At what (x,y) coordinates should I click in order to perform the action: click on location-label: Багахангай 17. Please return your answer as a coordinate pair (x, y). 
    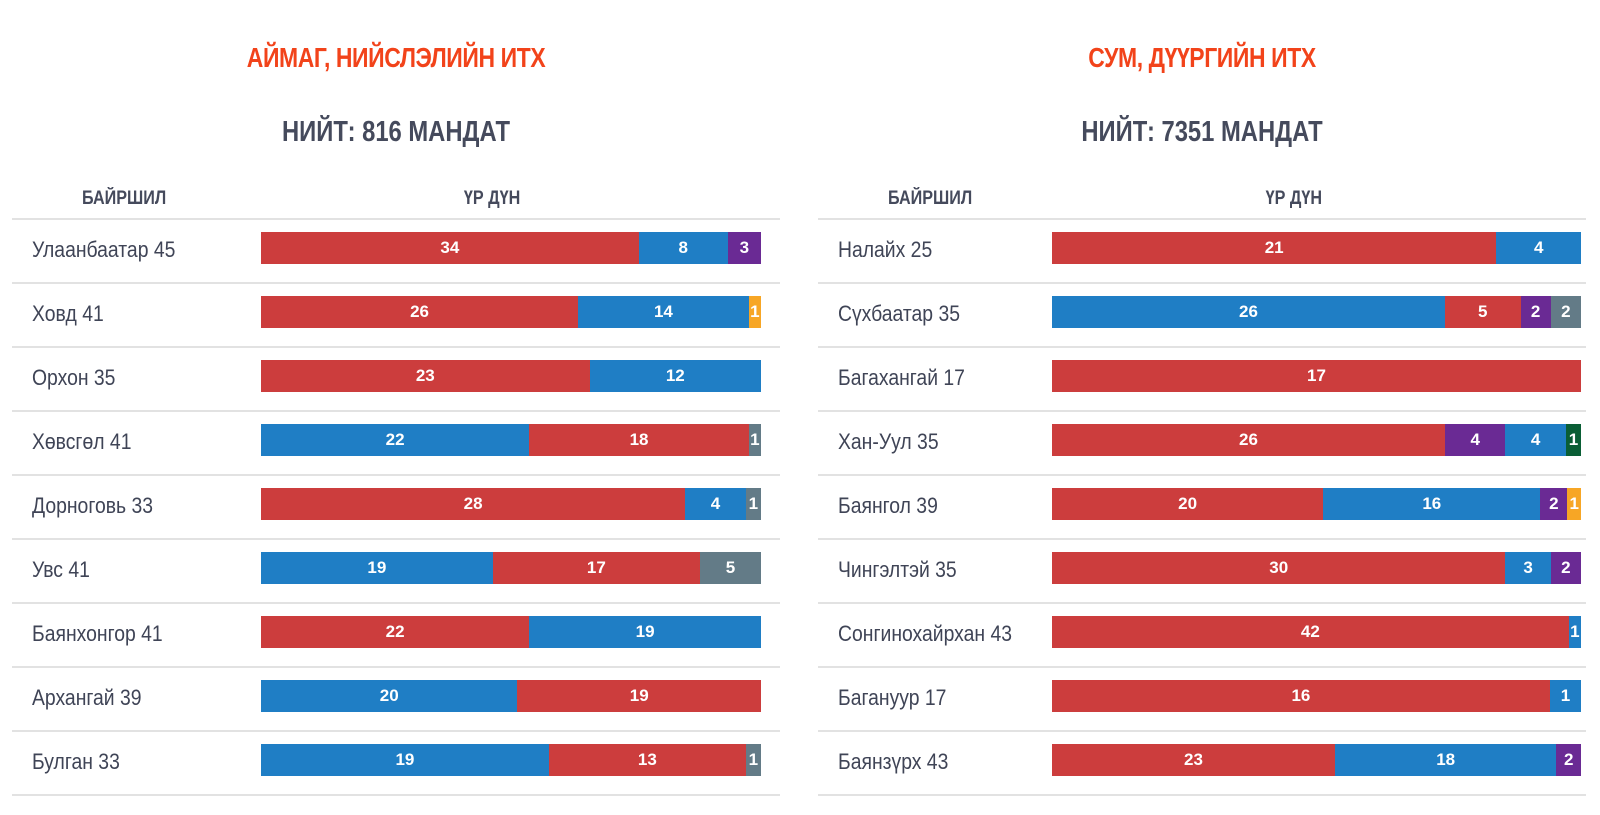
    Looking at the image, I should click on (901, 377).